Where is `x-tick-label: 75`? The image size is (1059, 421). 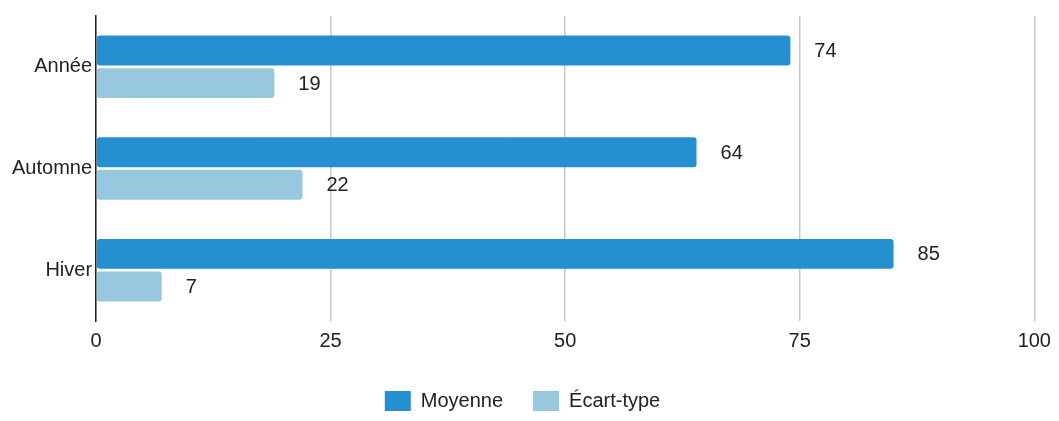
x-tick-label: 75 is located at coordinates (799, 339).